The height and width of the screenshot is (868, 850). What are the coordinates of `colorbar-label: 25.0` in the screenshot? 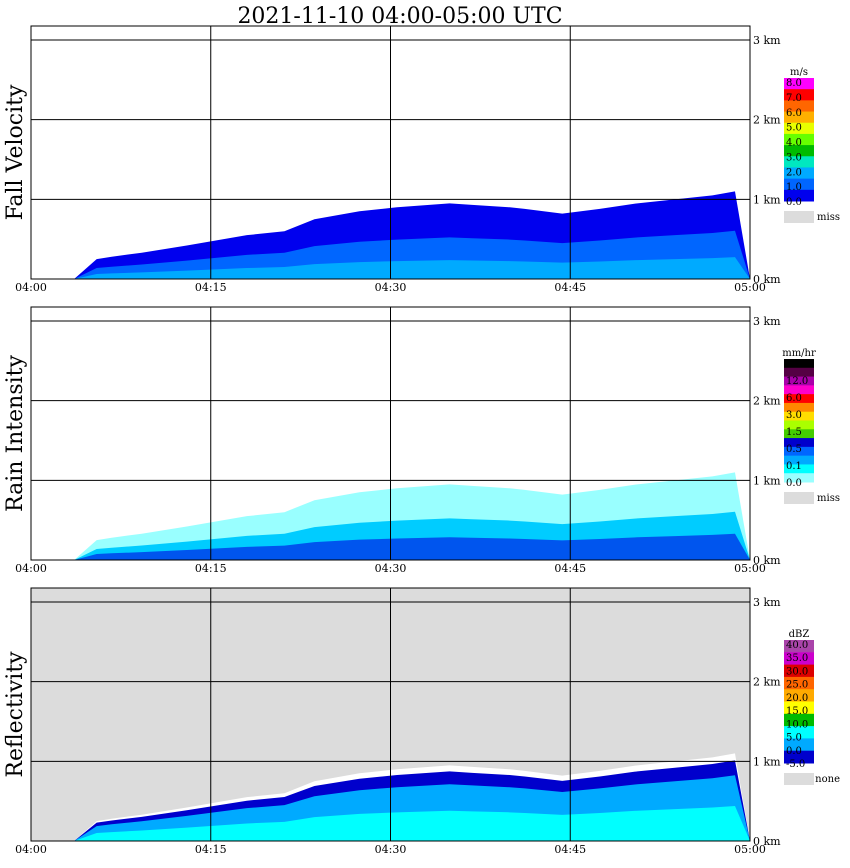 It's located at (797, 685).